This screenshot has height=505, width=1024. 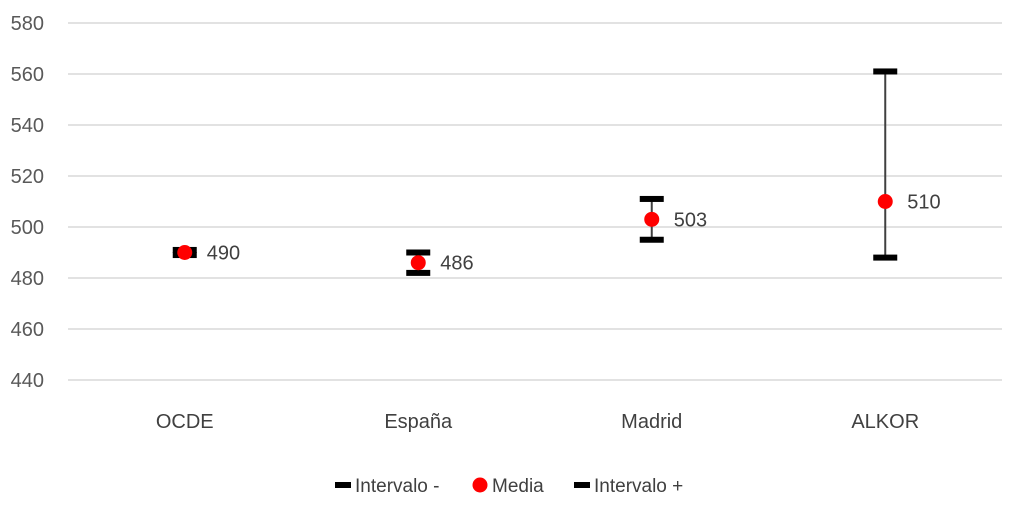 What do you see at coordinates (574, 233) in the screenshot?
I see `data-labels: 490 486 503 510` at bounding box center [574, 233].